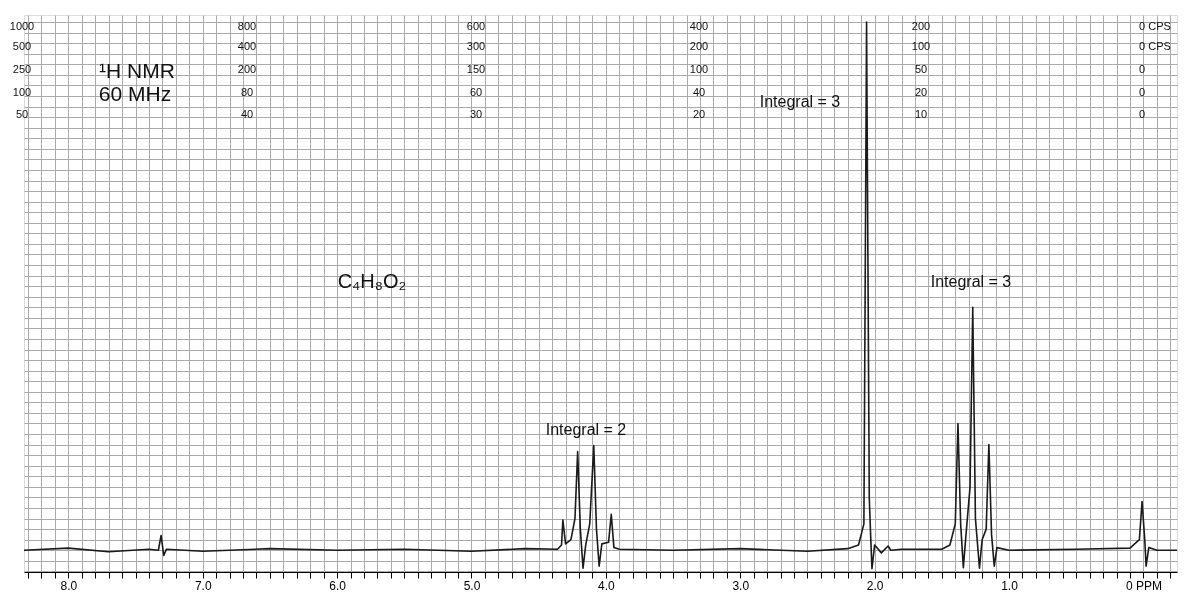  What do you see at coordinates (476, 69) in the screenshot?
I see `annotation: 150` at bounding box center [476, 69].